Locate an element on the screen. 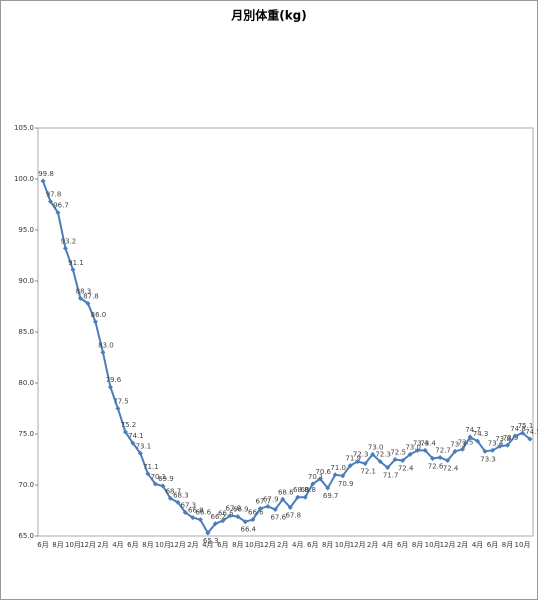  data-label: 66.4 is located at coordinates (248, 530).